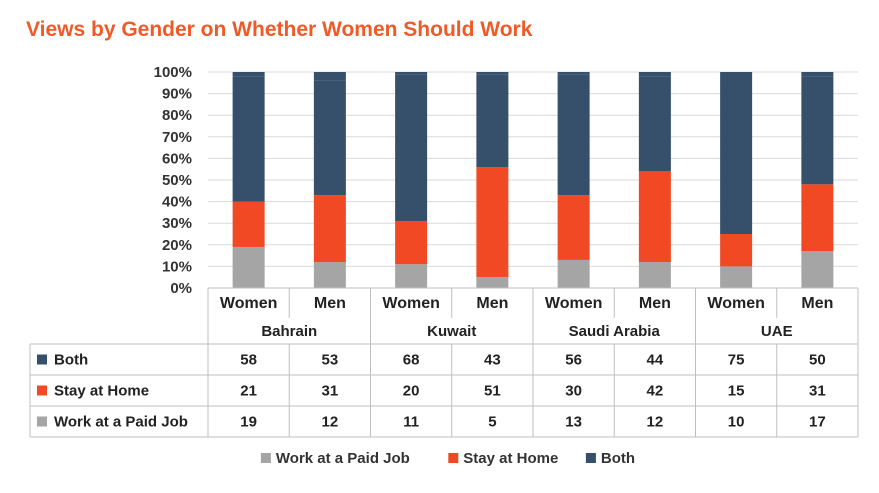  What do you see at coordinates (248, 422) in the screenshot?
I see `data-label: 19` at bounding box center [248, 422].